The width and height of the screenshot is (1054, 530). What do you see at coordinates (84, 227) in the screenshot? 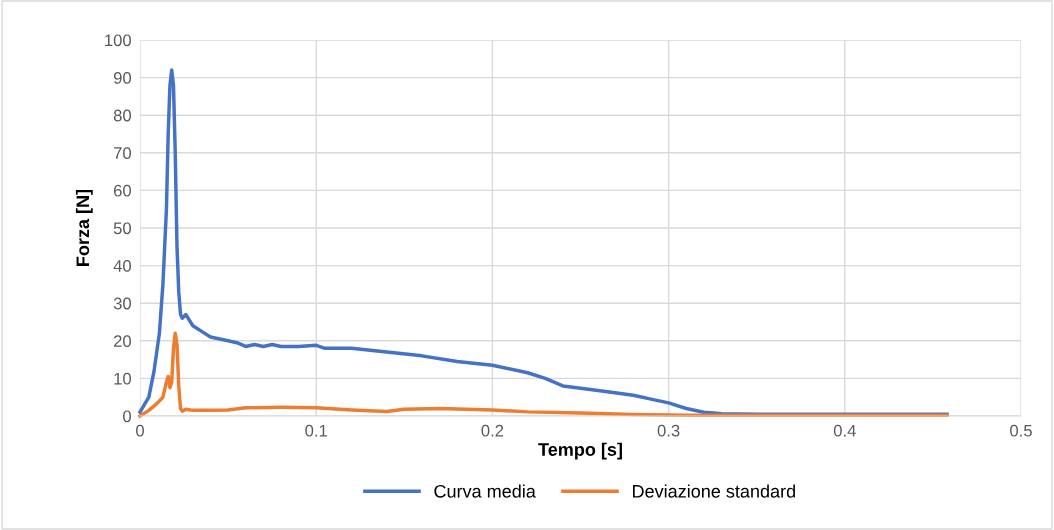
I see `y-axis-title: Forza [N]` at bounding box center [84, 227].